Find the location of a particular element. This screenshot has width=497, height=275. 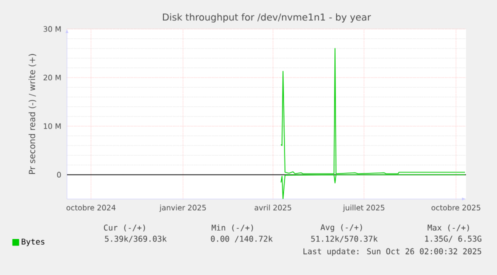

y-axis-title: Pr second read (-) / write (+) is located at coordinates (32, 114).